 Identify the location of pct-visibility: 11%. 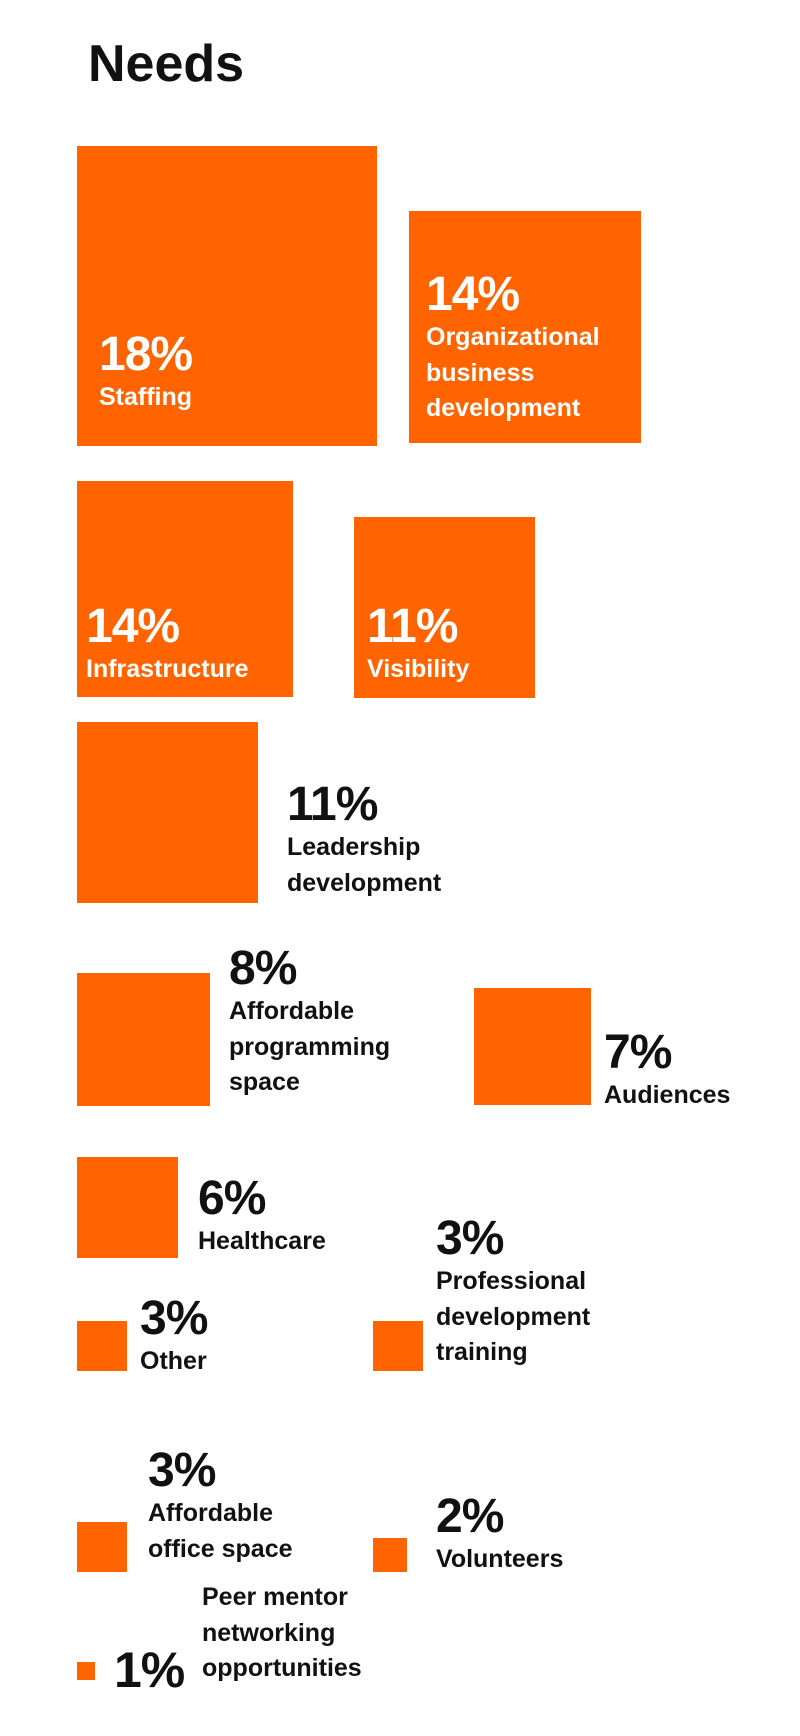
(412, 626).